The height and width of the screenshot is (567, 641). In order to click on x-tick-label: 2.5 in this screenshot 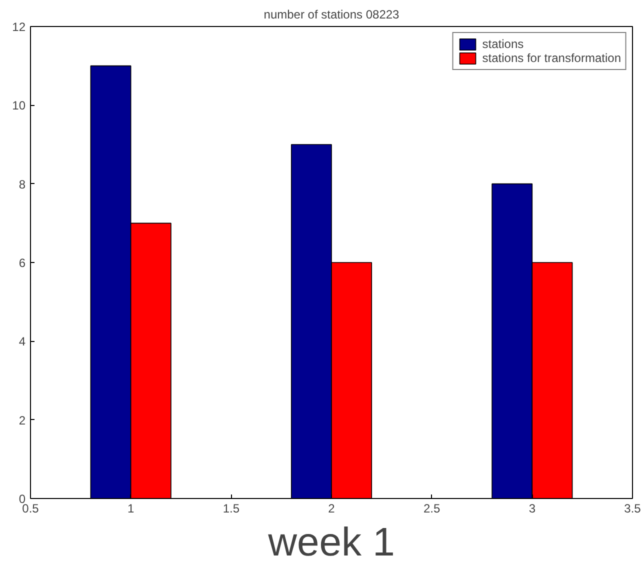, I will do `click(431, 509)`.